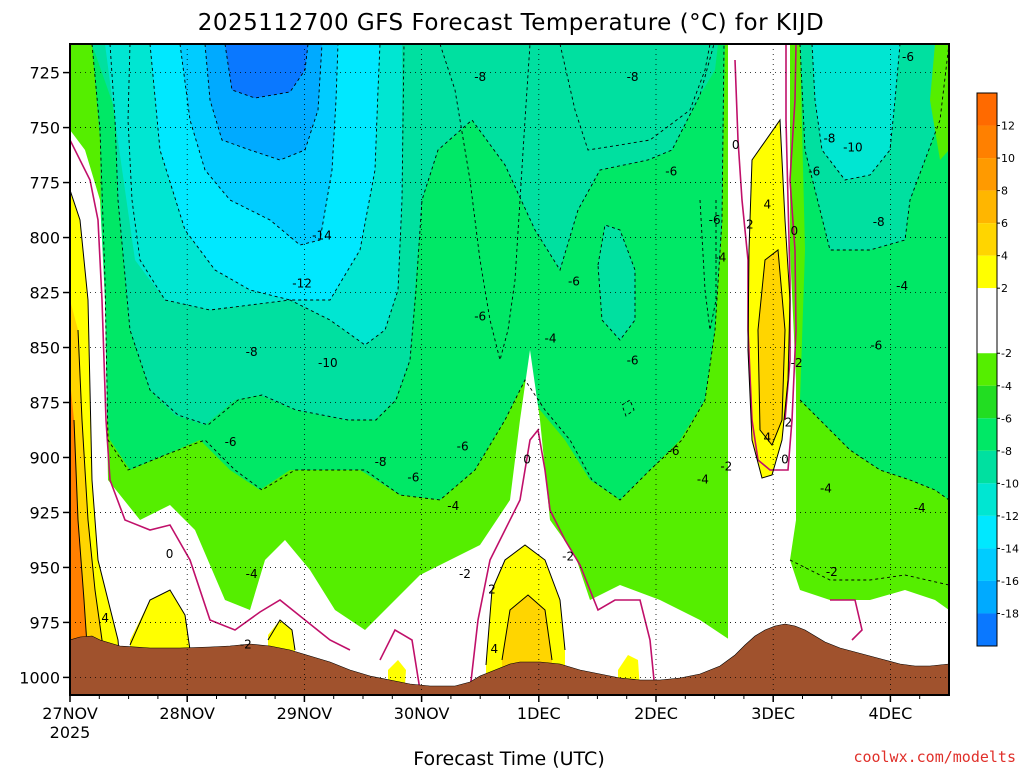 Image resolution: width=1024 pixels, height=768 pixels. I want to click on colorbar: 12 10 8 6 4 2 -2 -4 -6 -8 -10 -12 -14 -16 -18, so click(997, 369).